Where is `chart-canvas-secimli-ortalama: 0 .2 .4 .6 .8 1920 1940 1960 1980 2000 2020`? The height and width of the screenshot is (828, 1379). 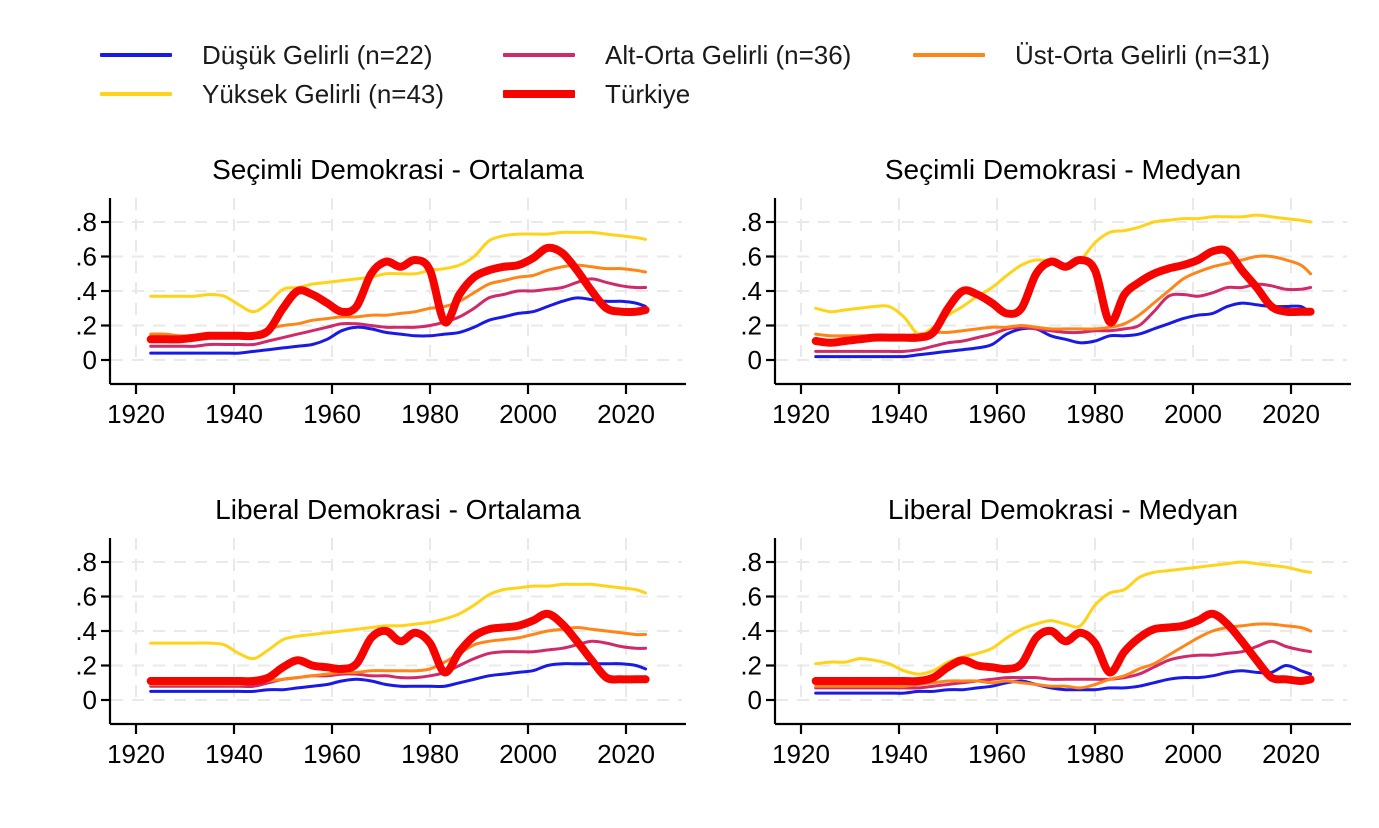 chart-canvas-secimli-ortalama: 0 .2 .4 .6 .8 1920 1940 1960 1980 2000 2020 is located at coordinates (380, 313).